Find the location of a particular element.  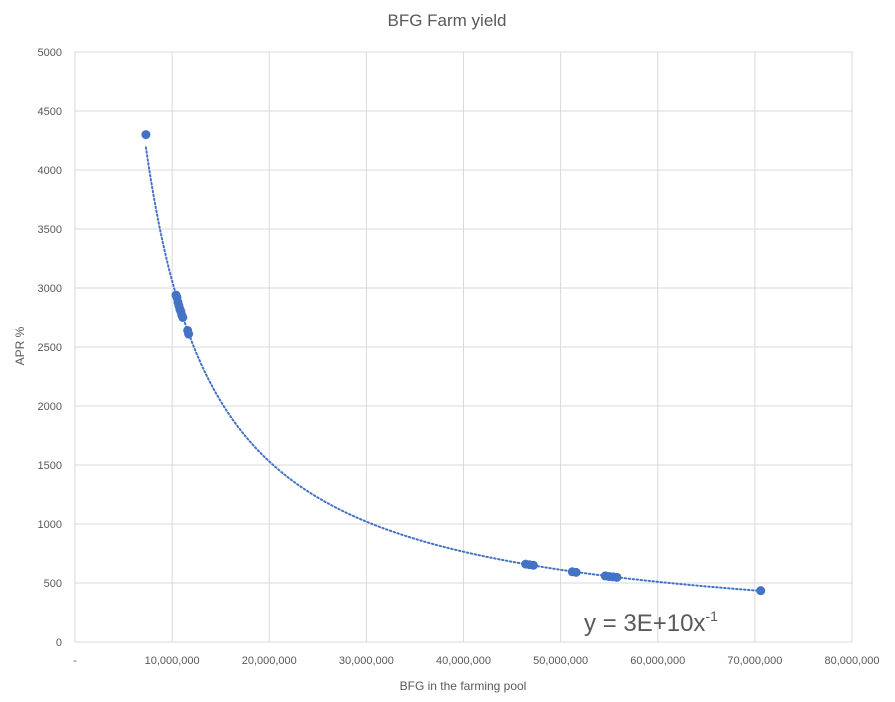

y-axis-label: APR % is located at coordinates (20, 345).